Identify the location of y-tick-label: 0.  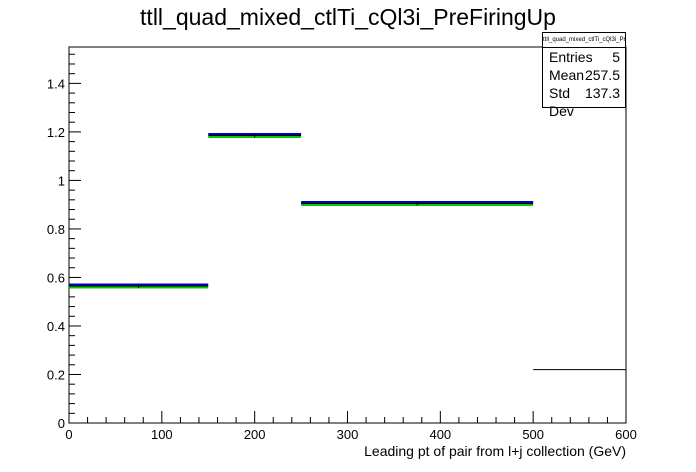
(61, 423).